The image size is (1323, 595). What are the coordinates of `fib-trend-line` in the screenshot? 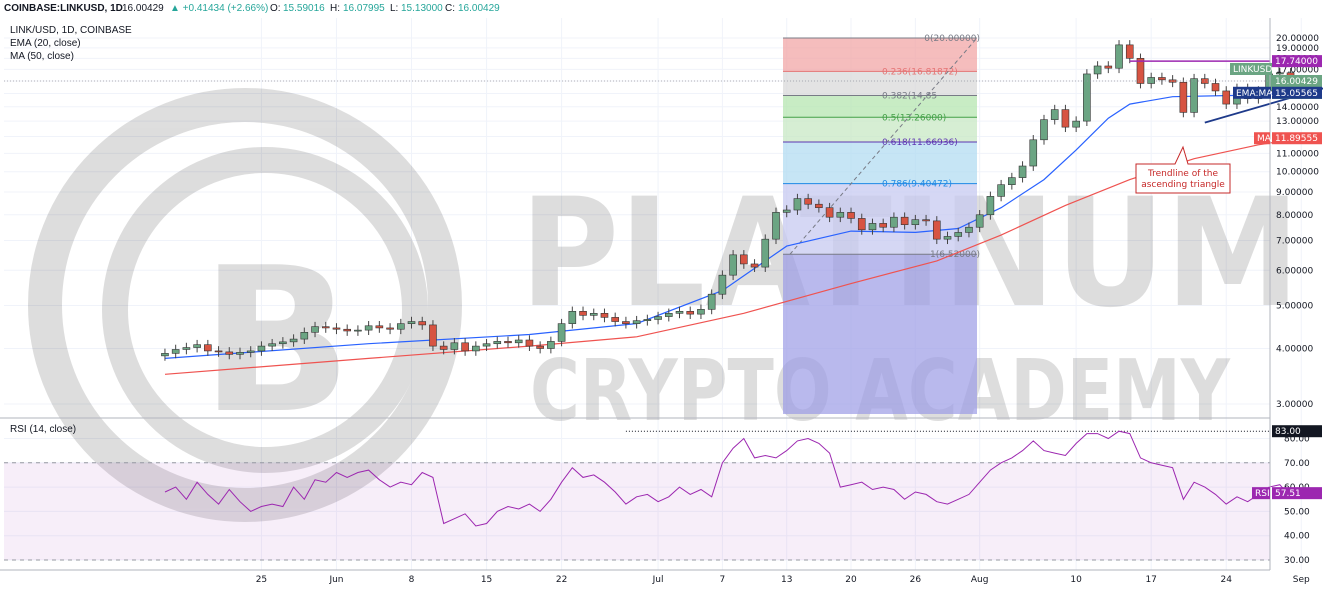 It's located at (883, 146).